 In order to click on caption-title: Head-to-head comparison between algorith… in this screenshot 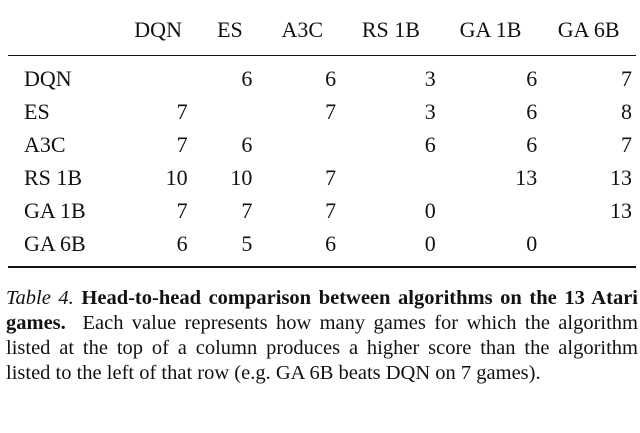, I will do `click(322, 310)`.